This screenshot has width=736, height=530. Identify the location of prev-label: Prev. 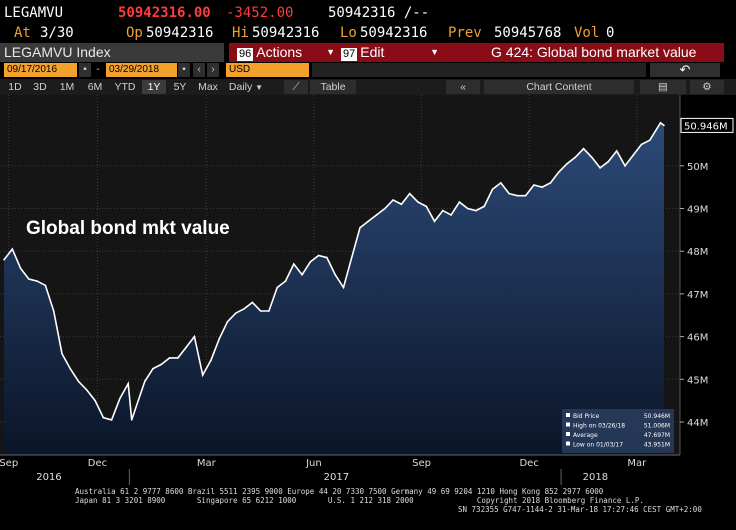
(465, 33).